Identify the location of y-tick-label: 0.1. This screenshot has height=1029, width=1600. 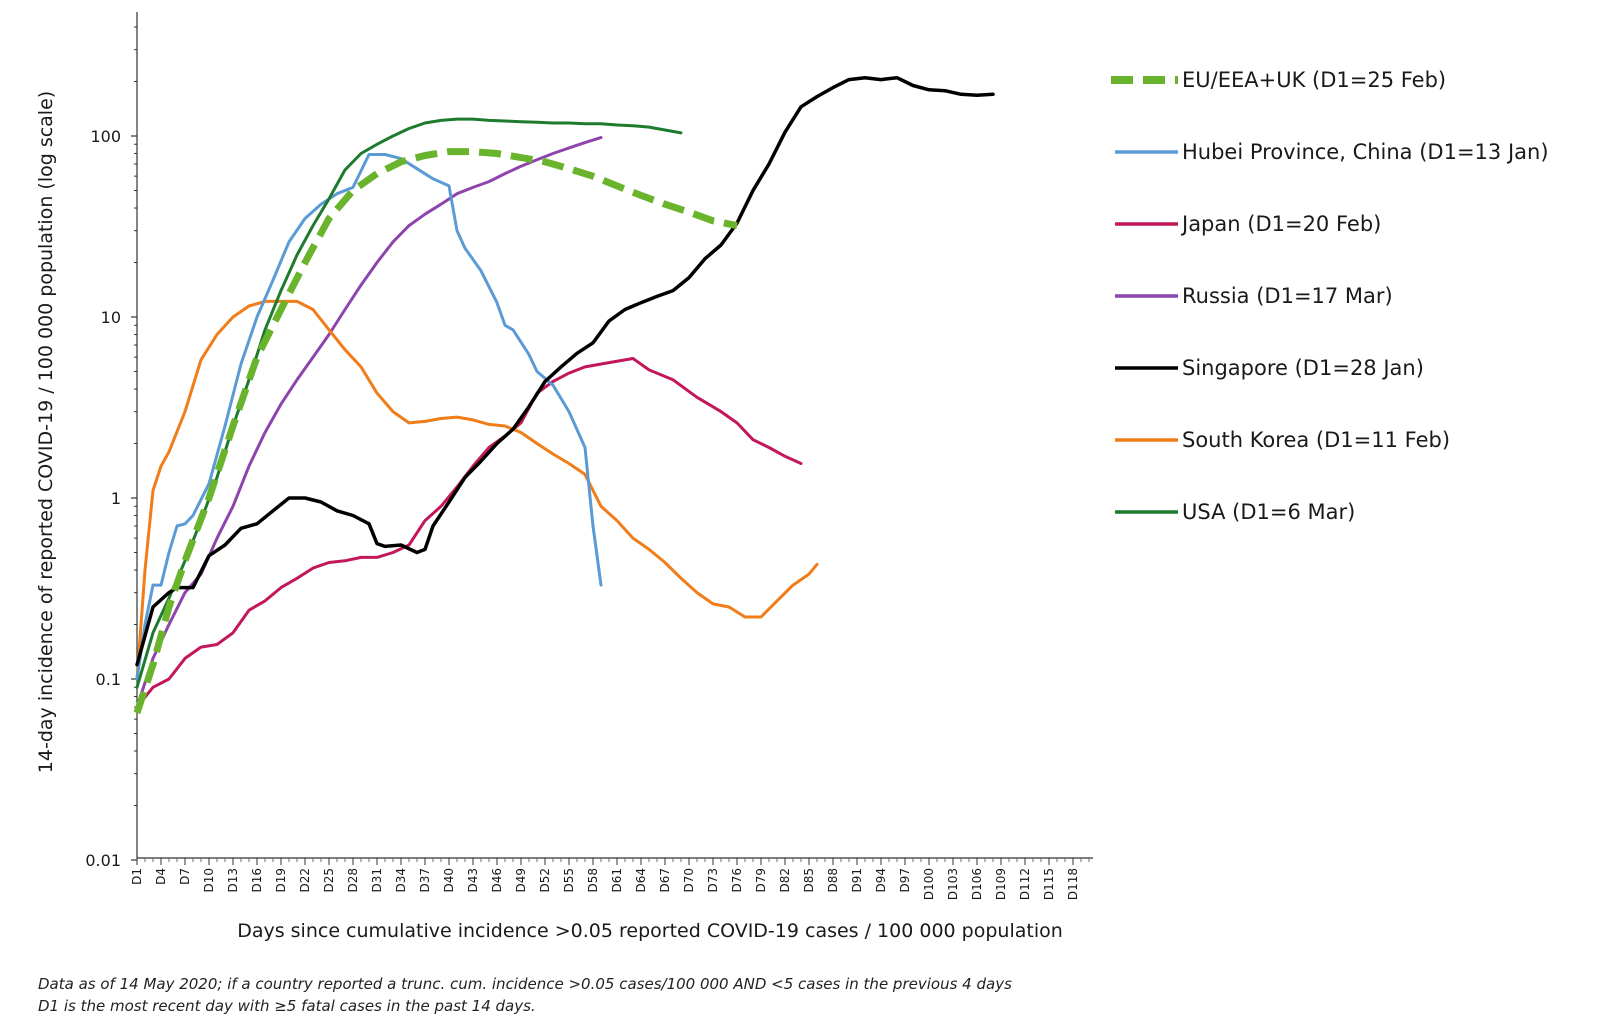
(108, 679).